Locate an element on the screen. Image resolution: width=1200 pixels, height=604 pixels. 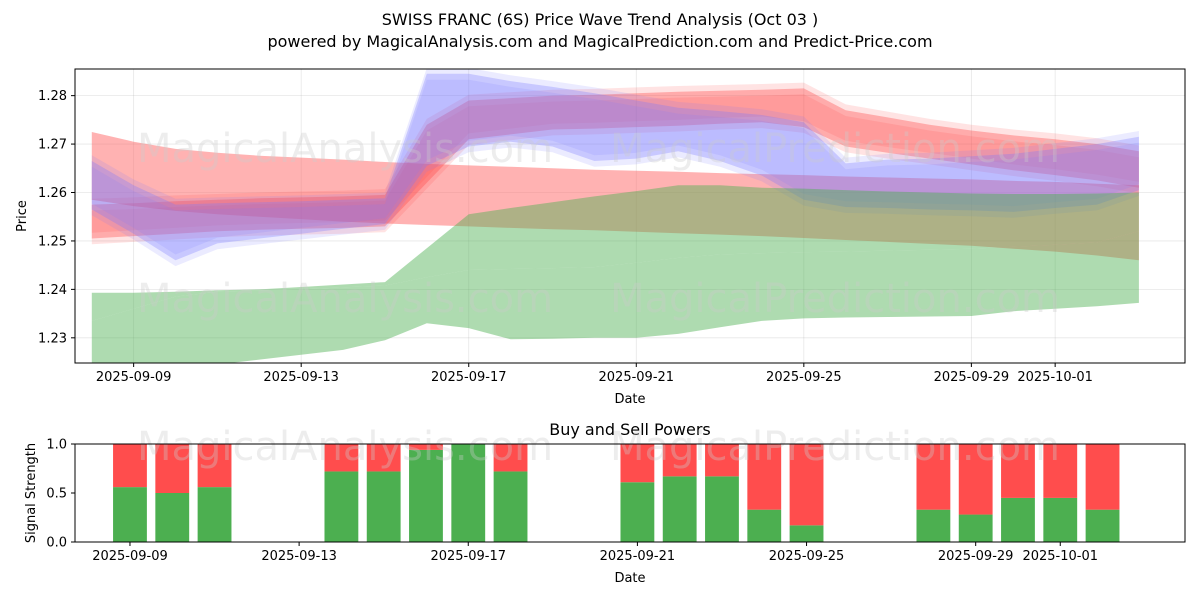
signal-y-tick-label: 1.0 is located at coordinates (56, 445).